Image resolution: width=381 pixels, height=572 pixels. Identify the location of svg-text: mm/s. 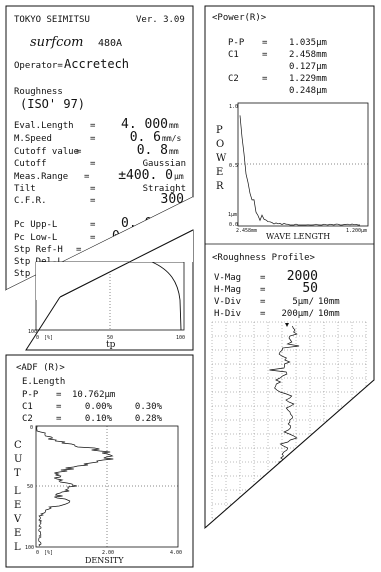
(171, 138).